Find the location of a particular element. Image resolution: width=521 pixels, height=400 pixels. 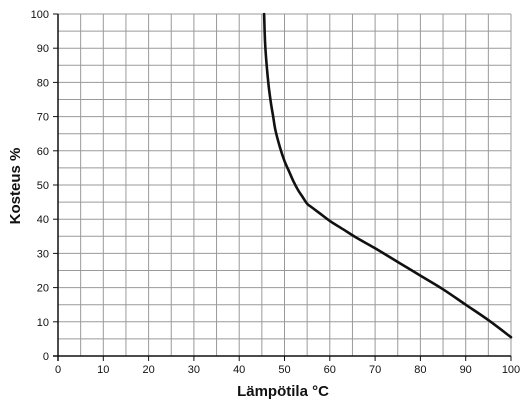

y-tick-label: 30 is located at coordinates (43, 254).